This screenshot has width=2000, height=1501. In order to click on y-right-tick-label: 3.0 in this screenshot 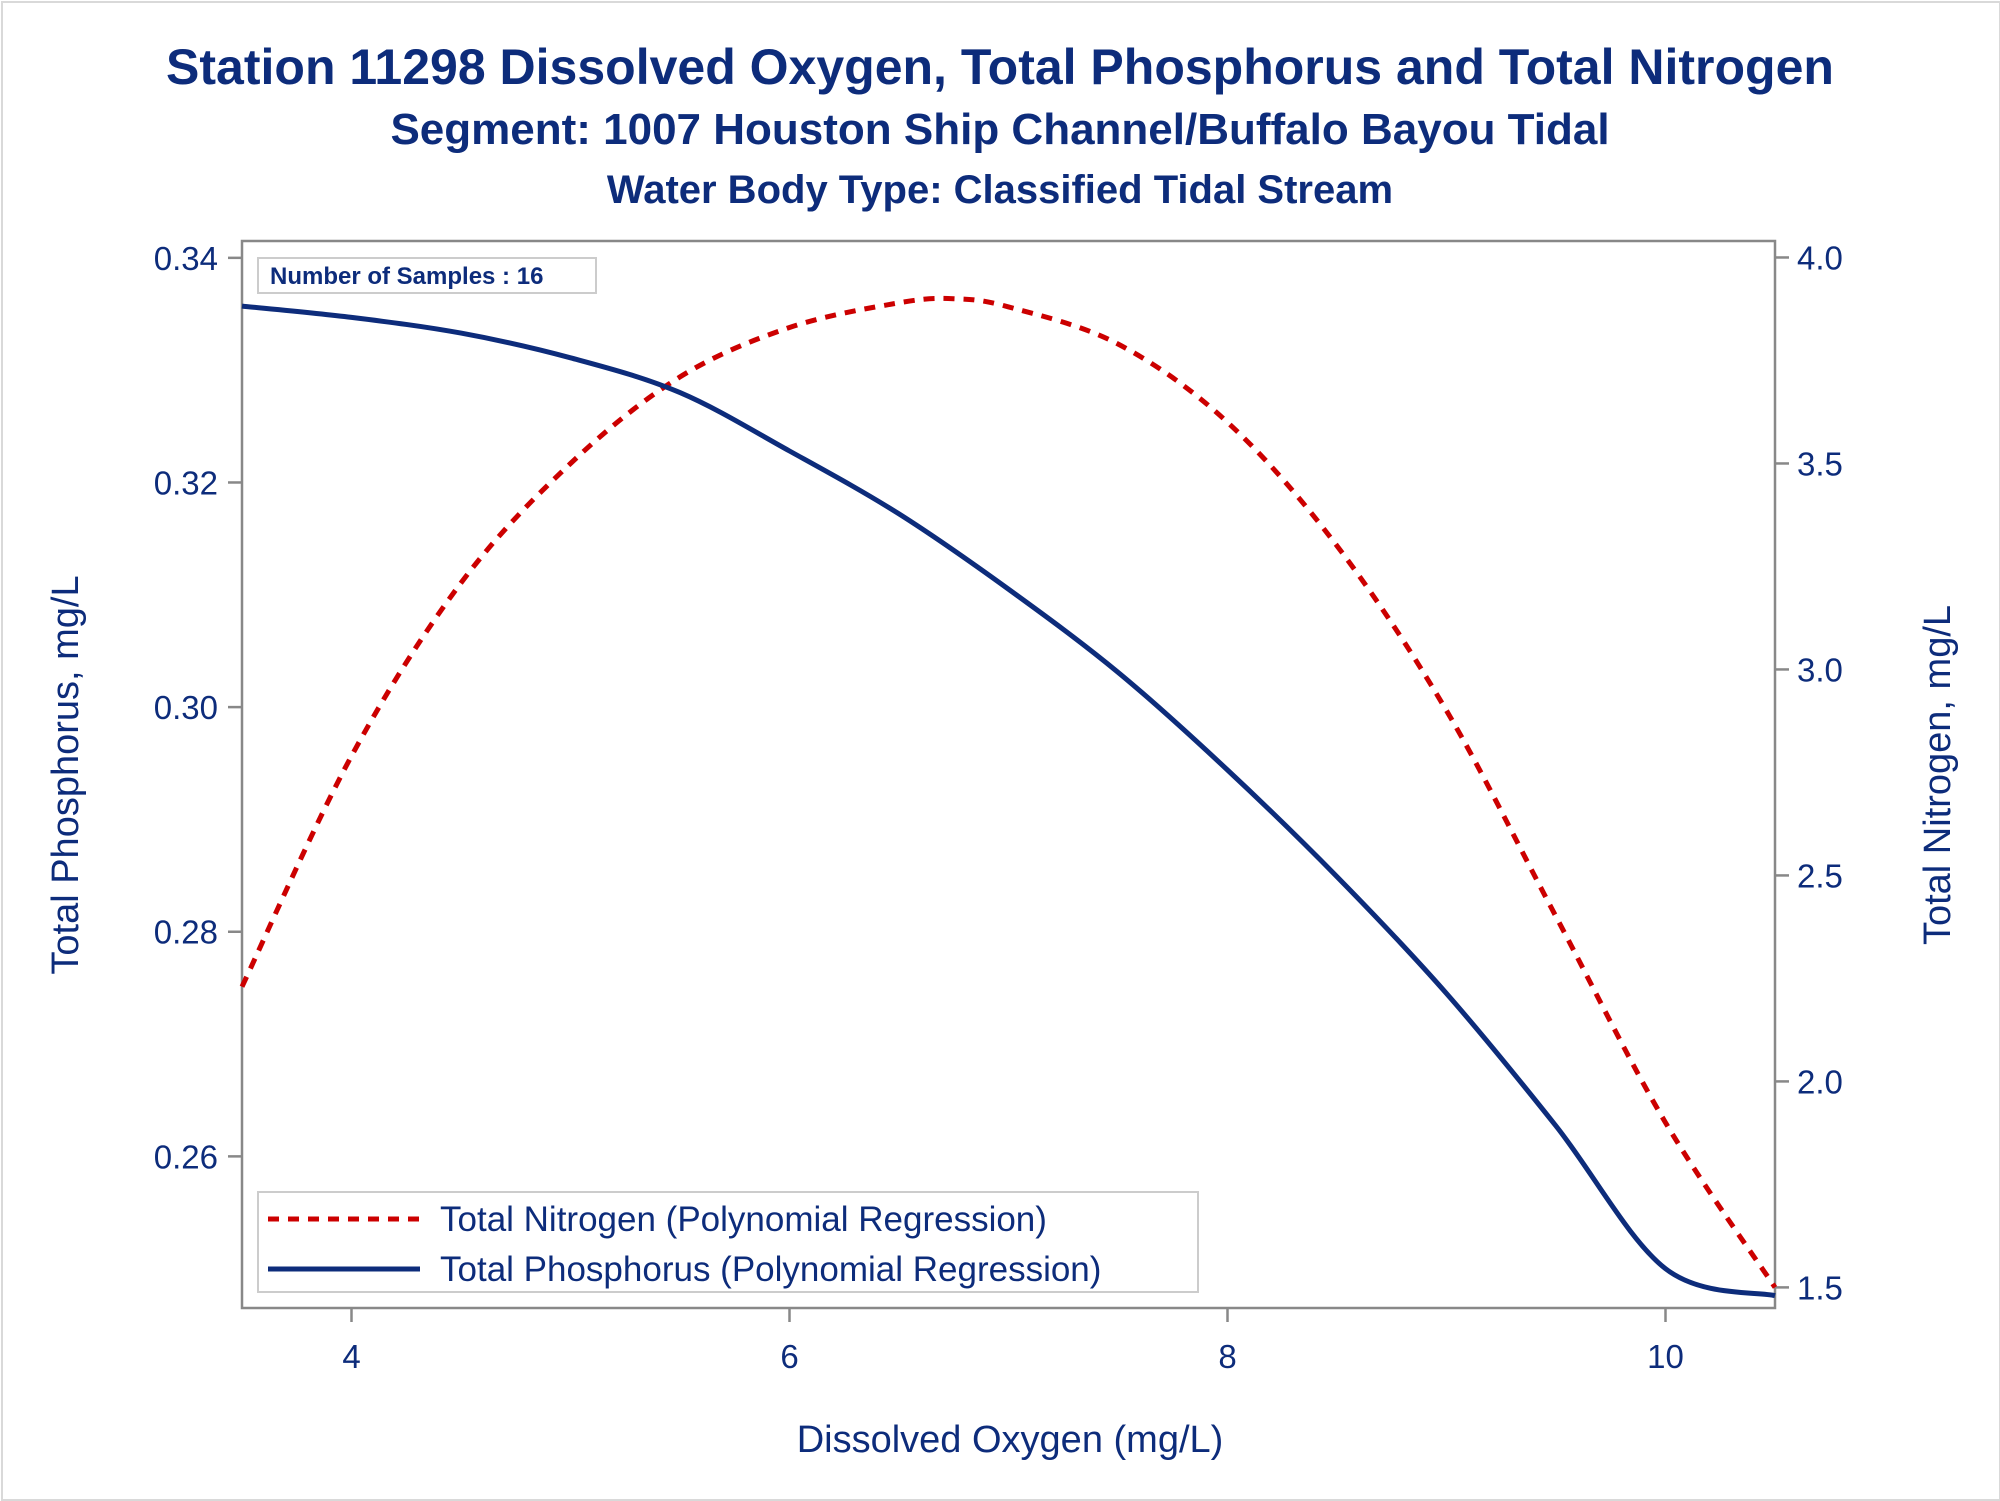, I will do `click(1820, 669)`.